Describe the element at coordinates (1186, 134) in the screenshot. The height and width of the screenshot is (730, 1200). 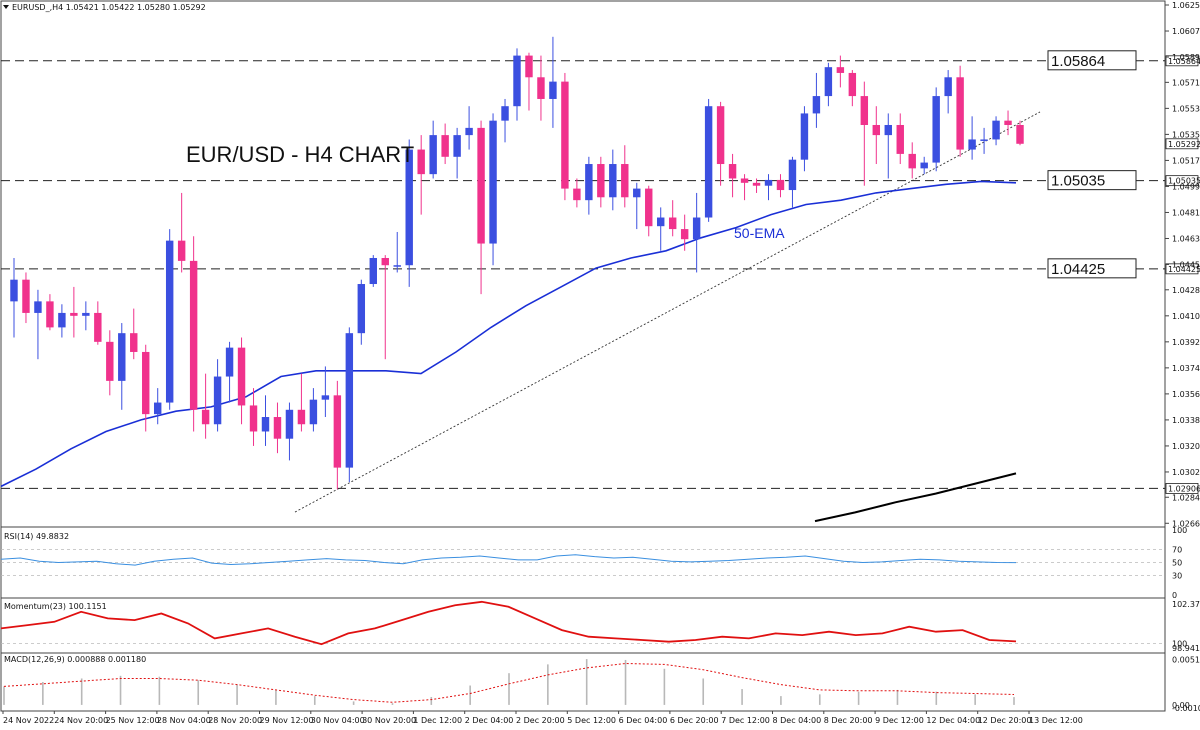
I see `price-tick-label: 1.05355` at that location.